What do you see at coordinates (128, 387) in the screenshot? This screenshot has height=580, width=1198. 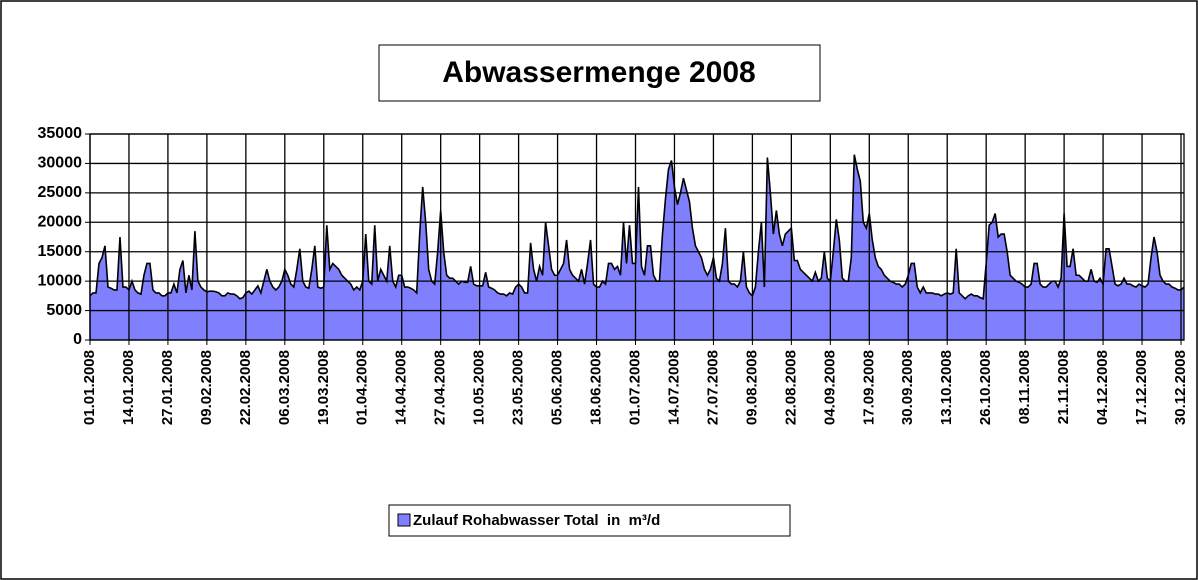 I see `x-tick-label: 14.01.2008` at bounding box center [128, 387].